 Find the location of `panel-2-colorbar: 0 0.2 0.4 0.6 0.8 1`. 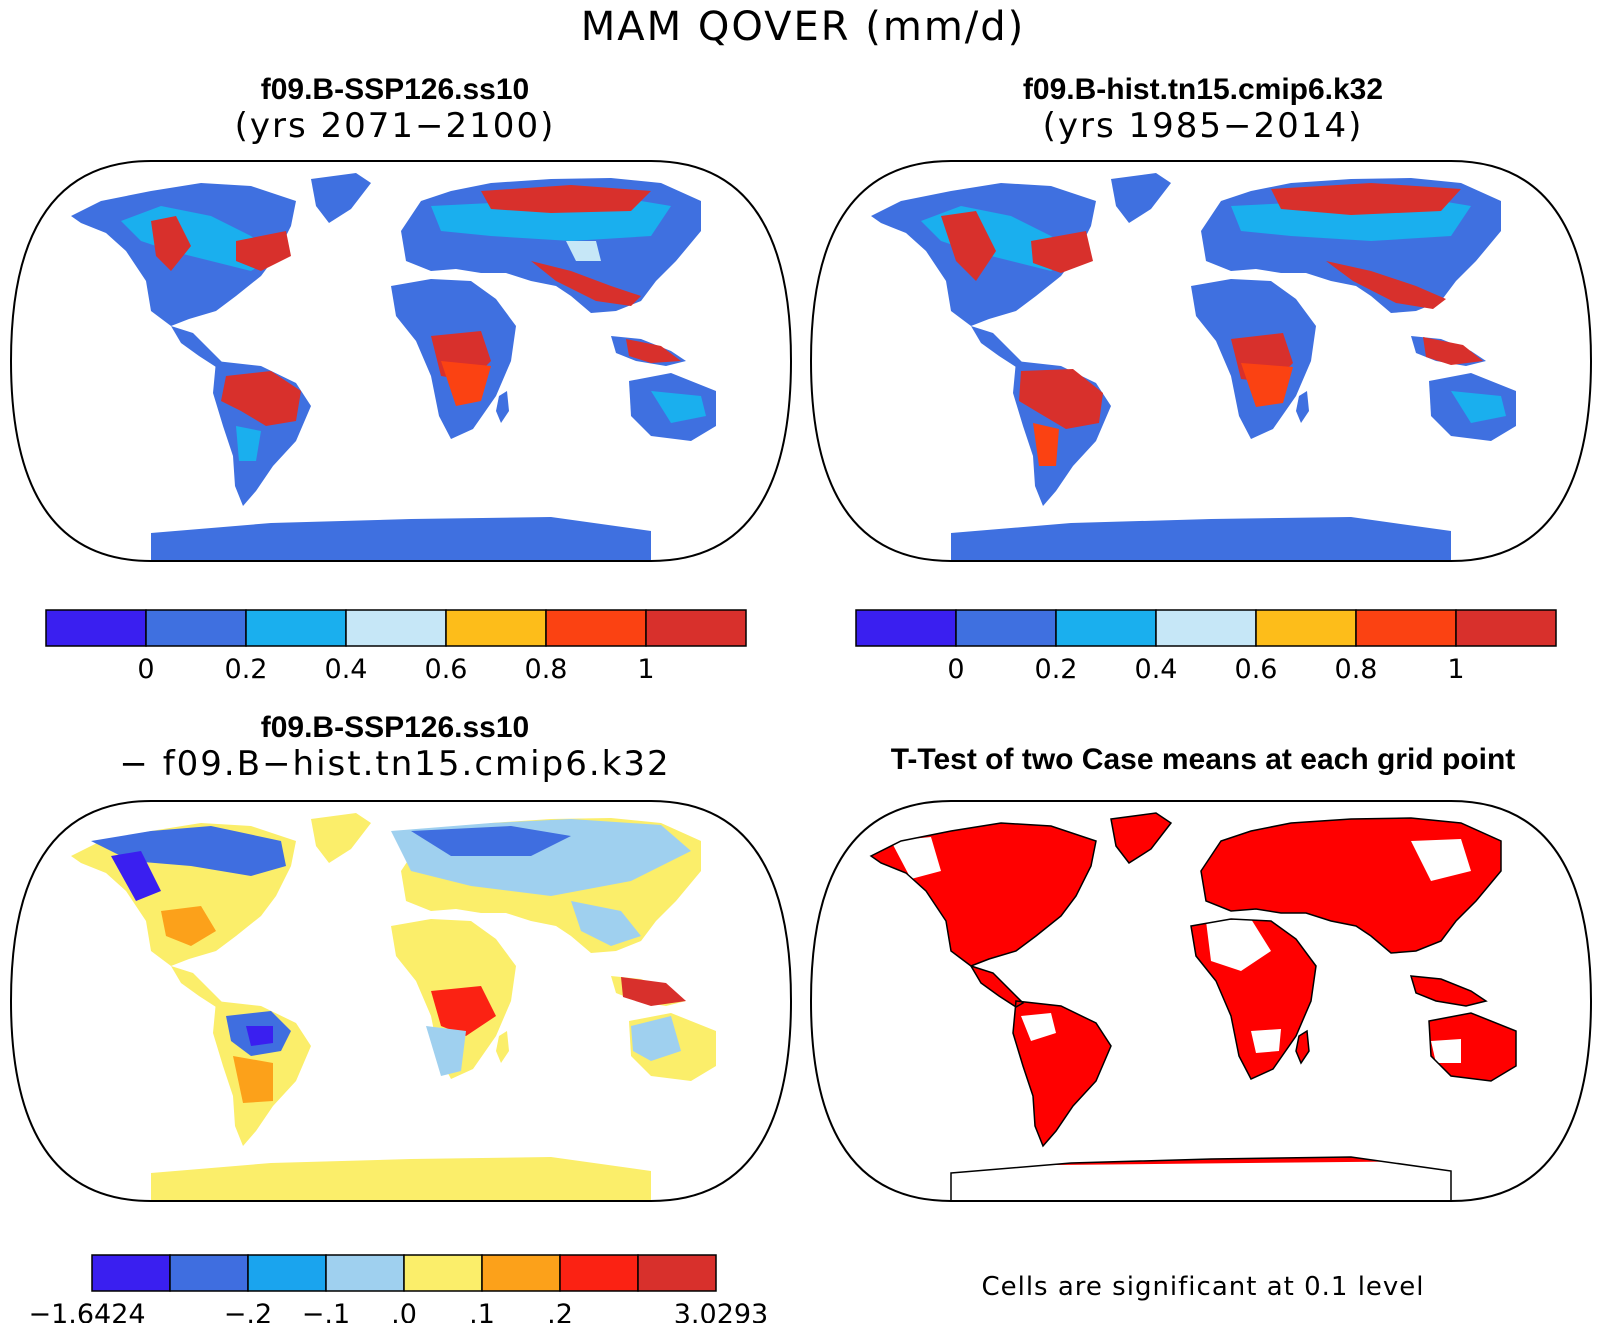

panel-2-colorbar: 0 0.2 0.4 0.6 0.8 1 is located at coordinates (1206, 647).